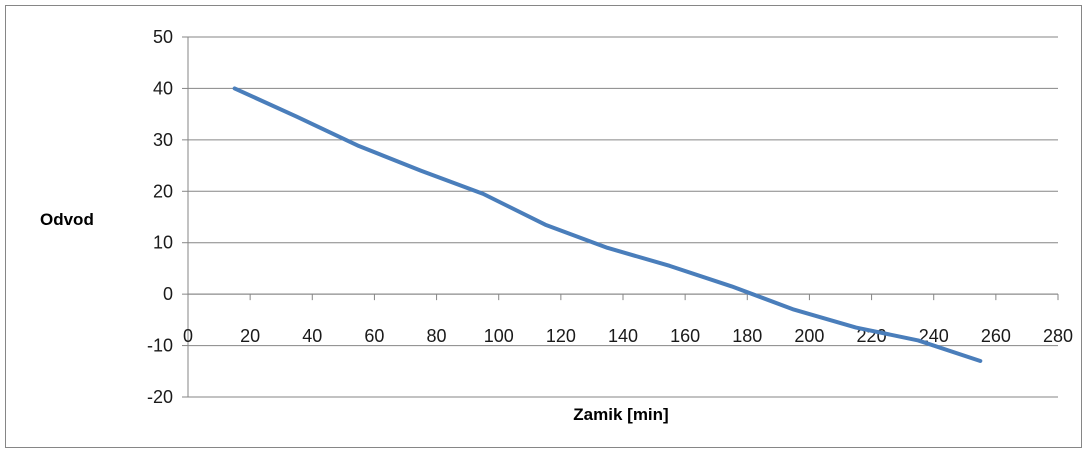  What do you see at coordinates (188, 336) in the screenshot?
I see `x-tick-label: 0` at bounding box center [188, 336].